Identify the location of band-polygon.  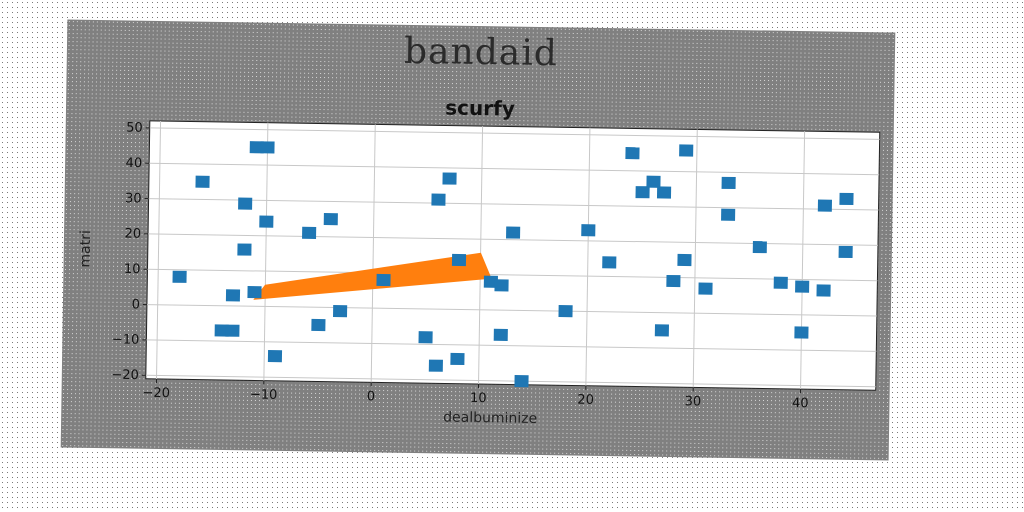
(372, 276).